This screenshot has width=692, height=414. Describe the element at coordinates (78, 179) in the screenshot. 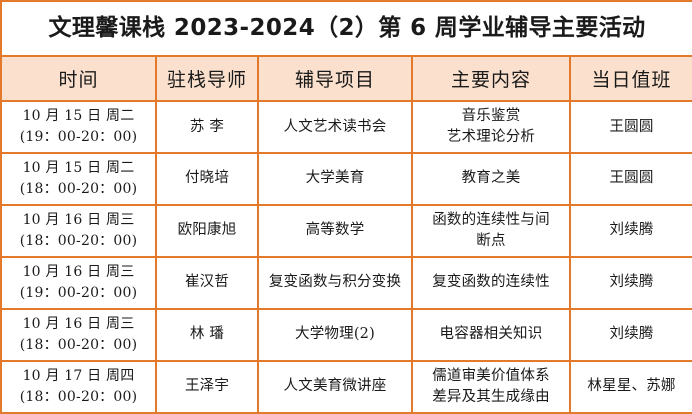

I see `cell-time: 10 月 15 日 周二 (18：00-20：00)` at that location.